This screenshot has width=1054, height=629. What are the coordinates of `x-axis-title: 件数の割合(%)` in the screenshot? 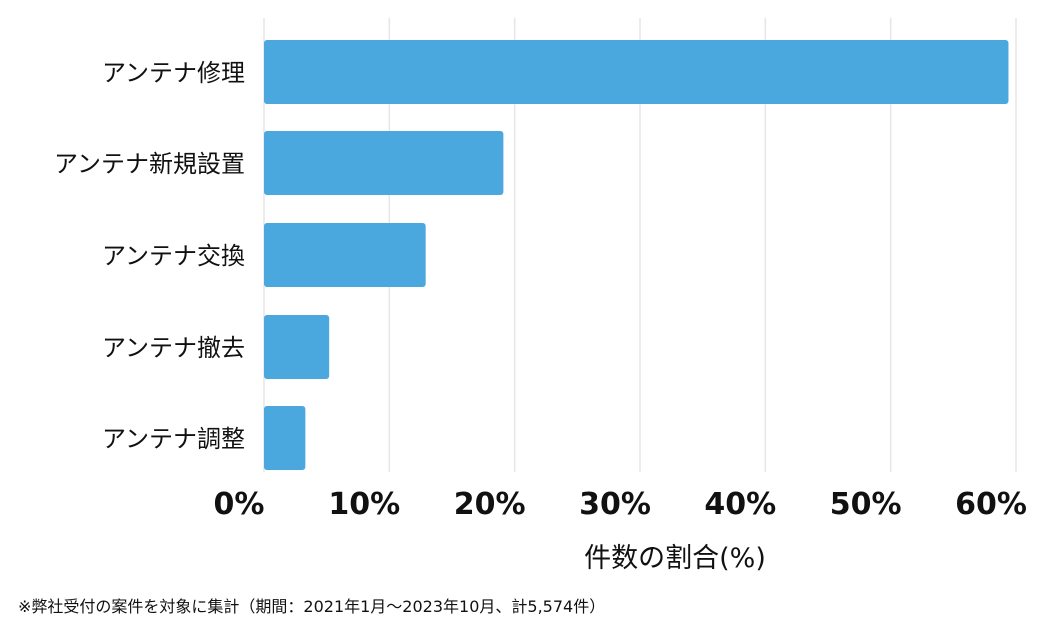 It's located at (675, 558).